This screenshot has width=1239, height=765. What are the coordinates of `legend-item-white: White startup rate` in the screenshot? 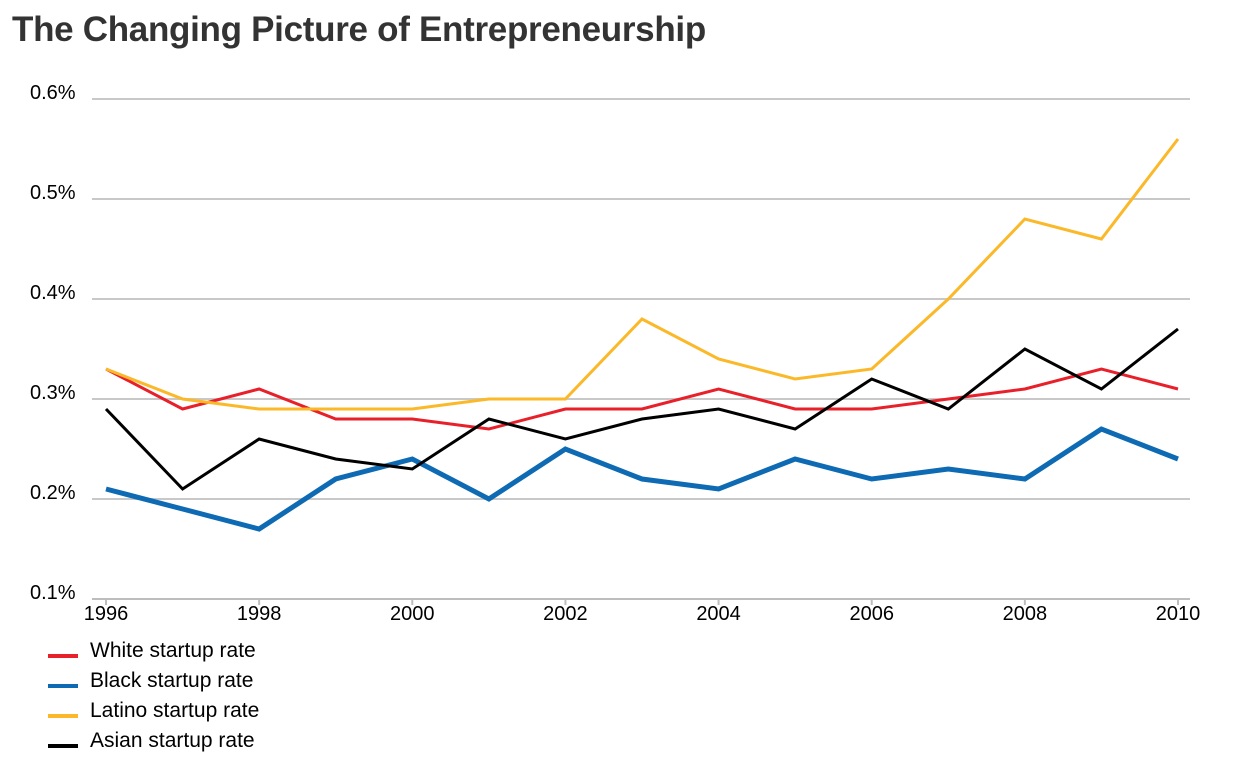 It's located at (153, 651).